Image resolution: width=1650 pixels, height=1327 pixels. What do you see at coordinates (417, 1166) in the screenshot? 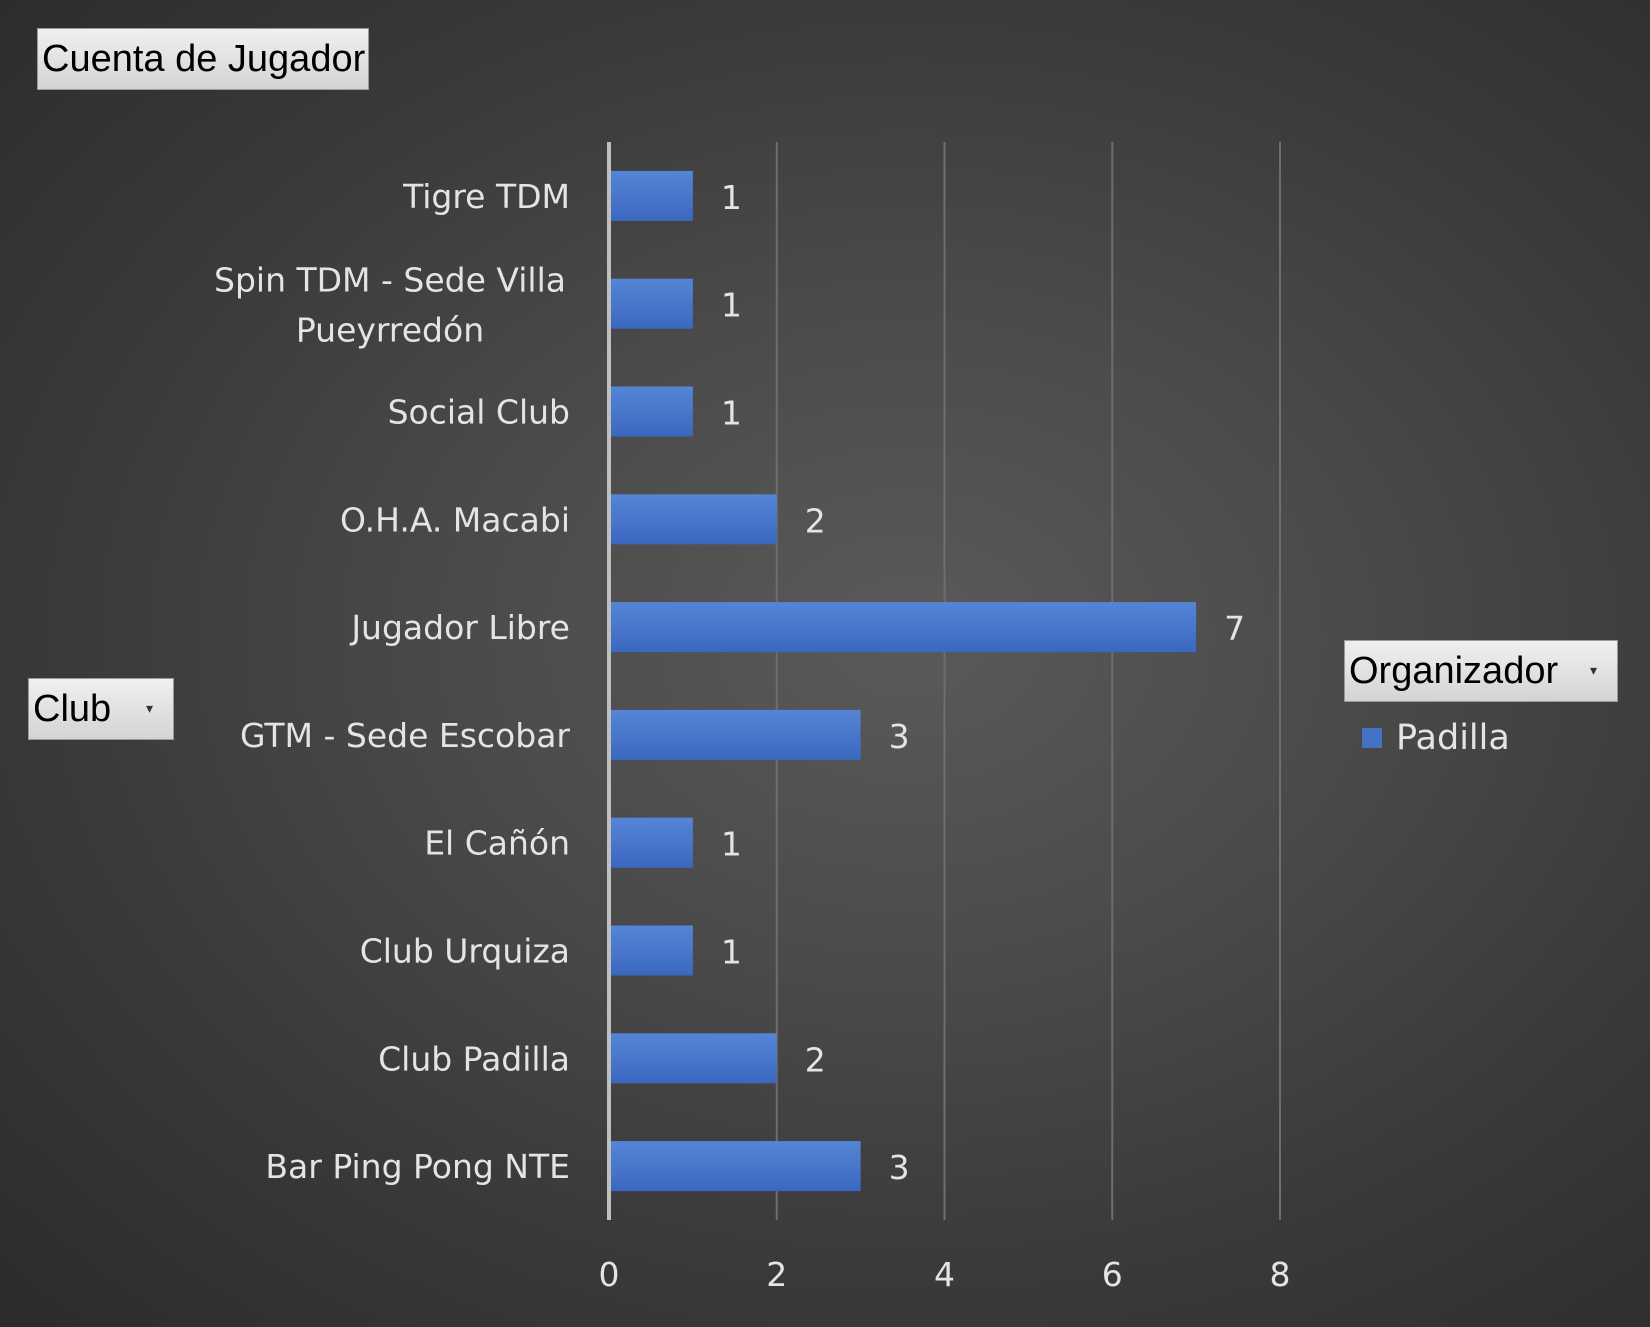
I see `category-label: Bar Ping Pong NTE` at bounding box center [417, 1166].